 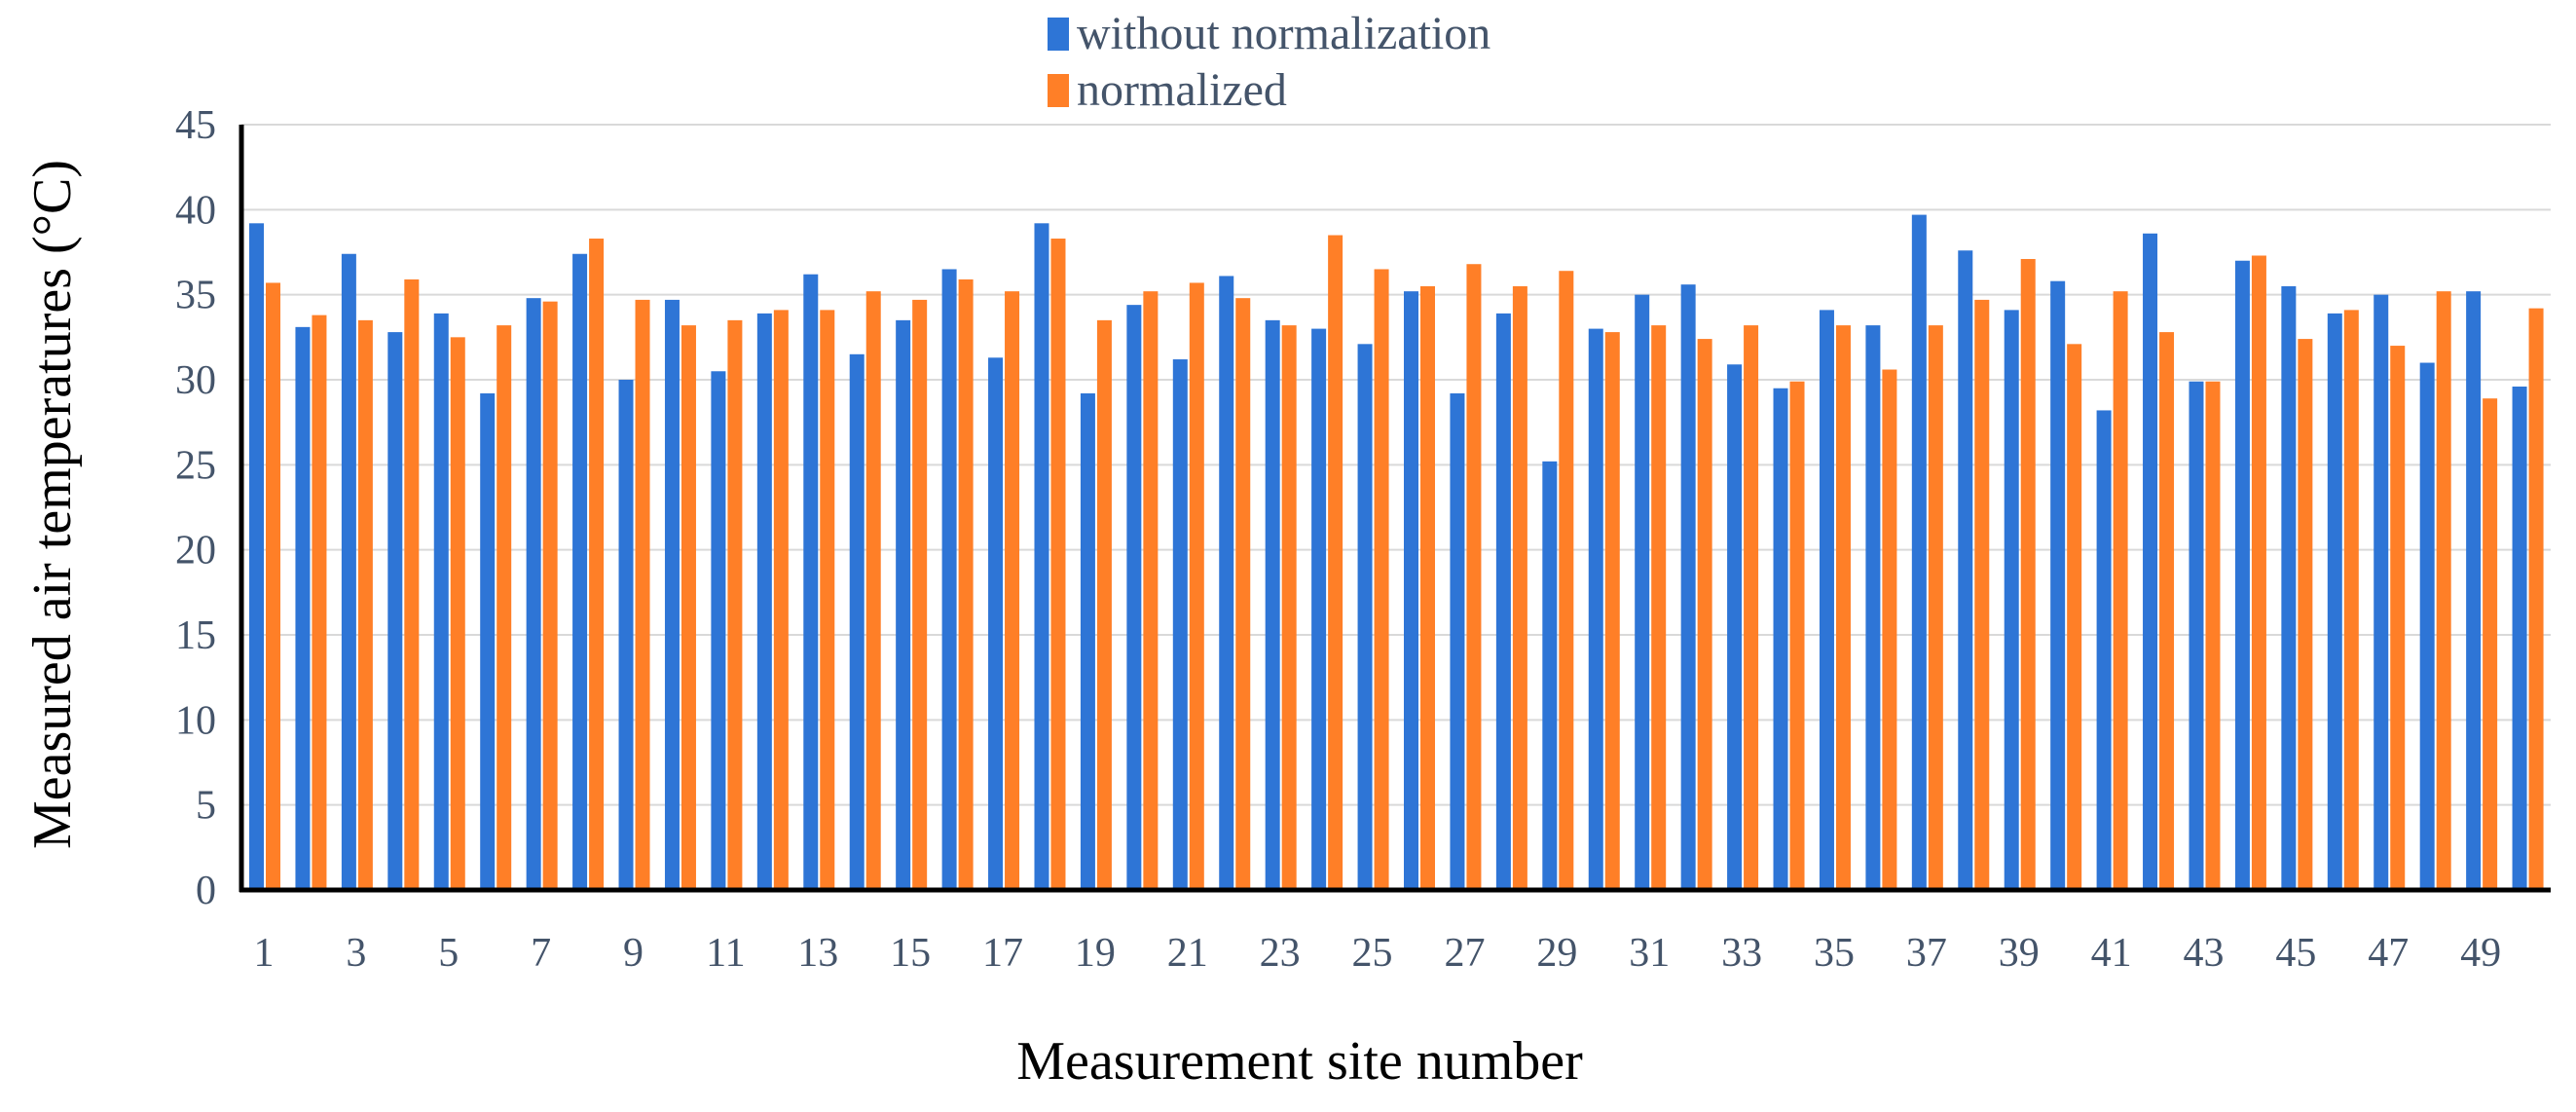 I want to click on x-tick-label: 49, so click(x=2480, y=954).